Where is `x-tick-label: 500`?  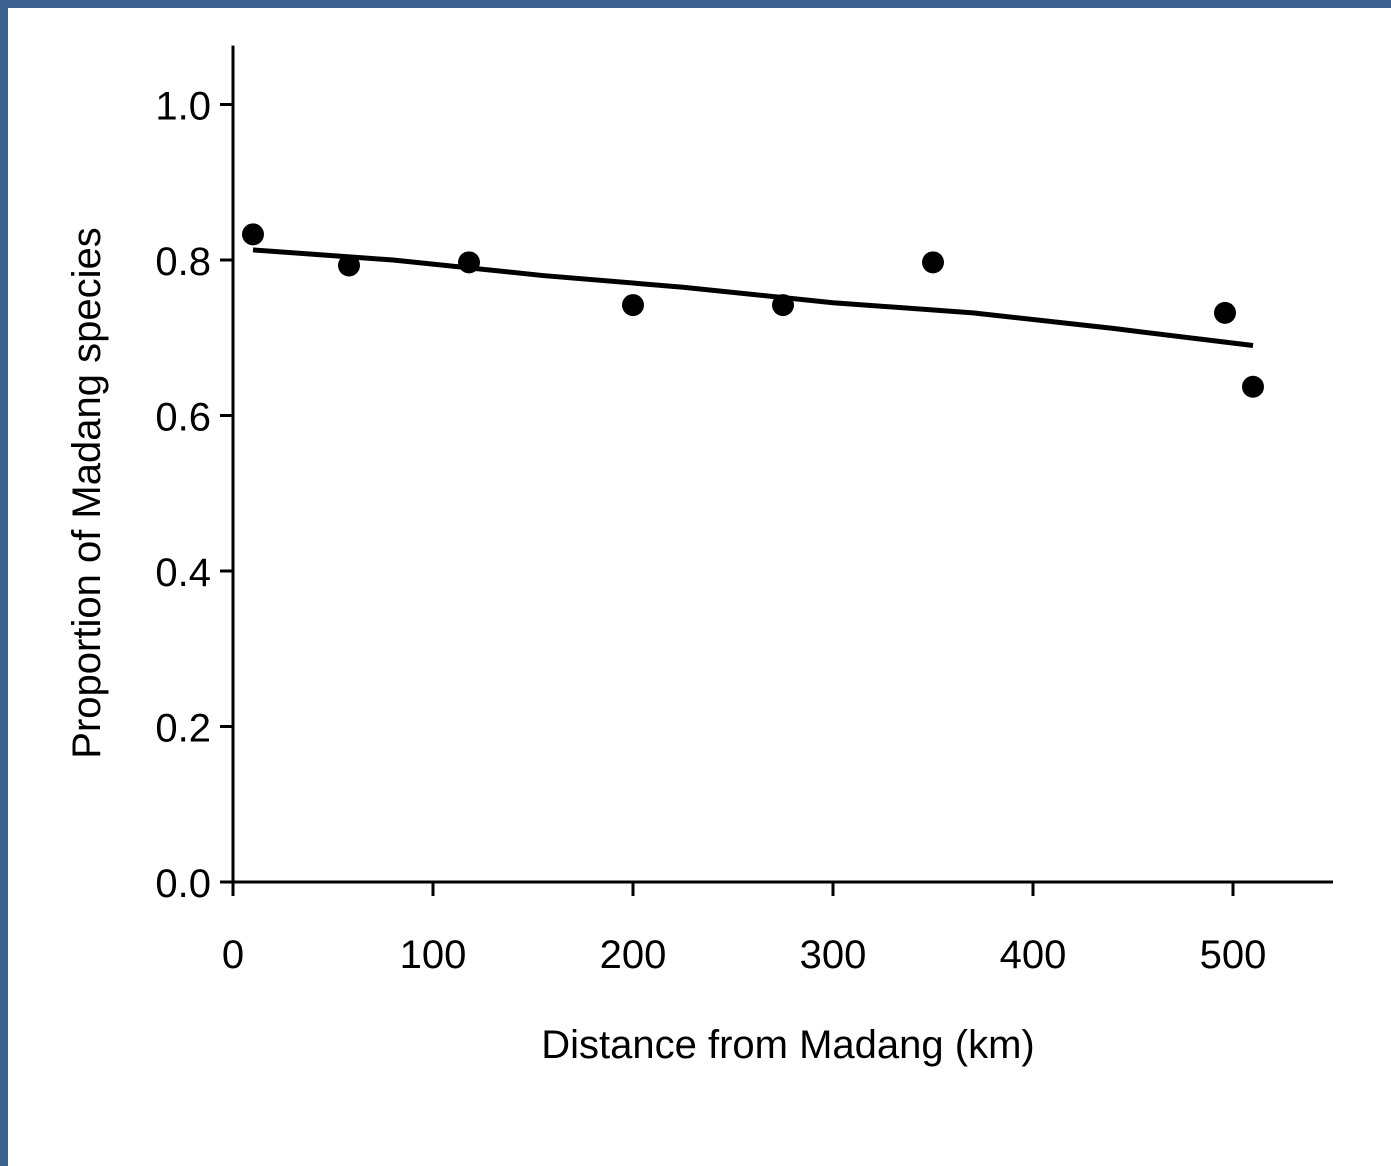 x-tick-label: 500 is located at coordinates (1233, 955).